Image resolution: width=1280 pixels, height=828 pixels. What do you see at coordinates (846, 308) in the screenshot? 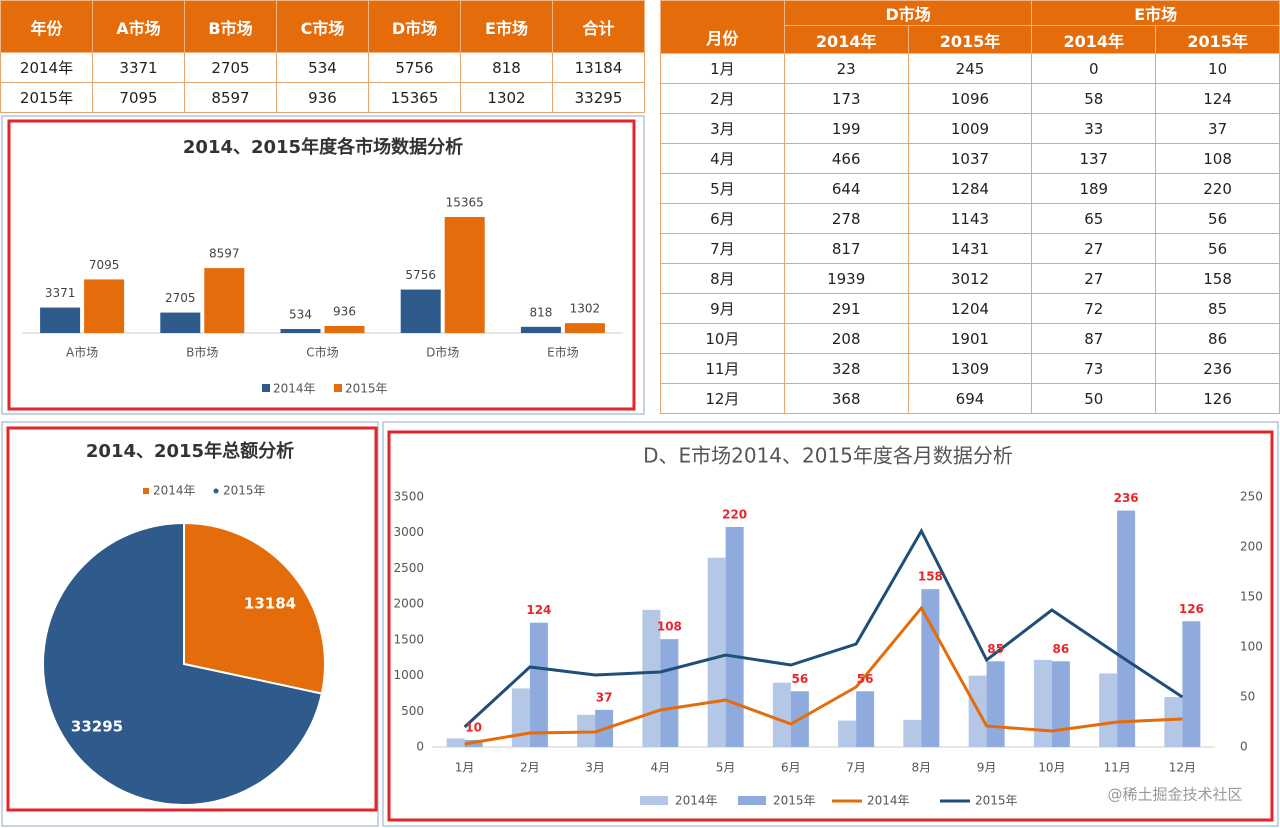
I see `cell: 291` at bounding box center [846, 308].